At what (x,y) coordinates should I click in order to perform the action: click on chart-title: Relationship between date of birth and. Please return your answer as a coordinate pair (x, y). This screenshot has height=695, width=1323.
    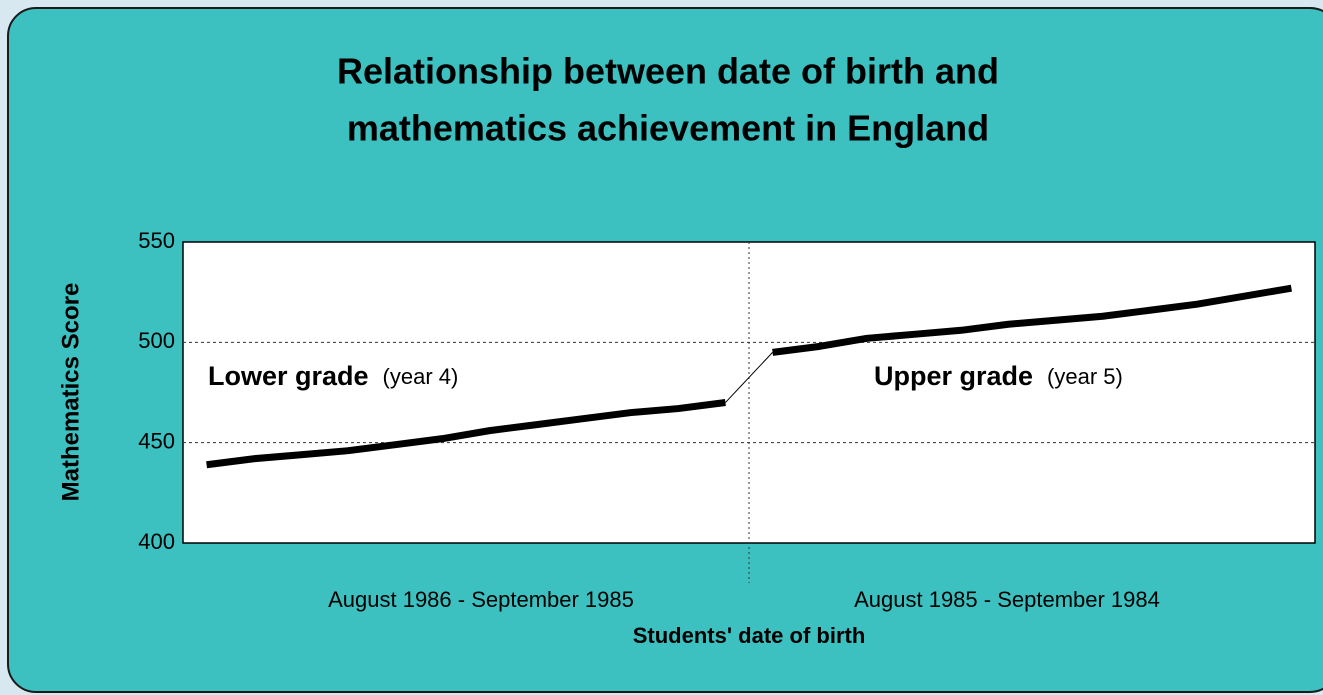
    Looking at the image, I should click on (668, 71).